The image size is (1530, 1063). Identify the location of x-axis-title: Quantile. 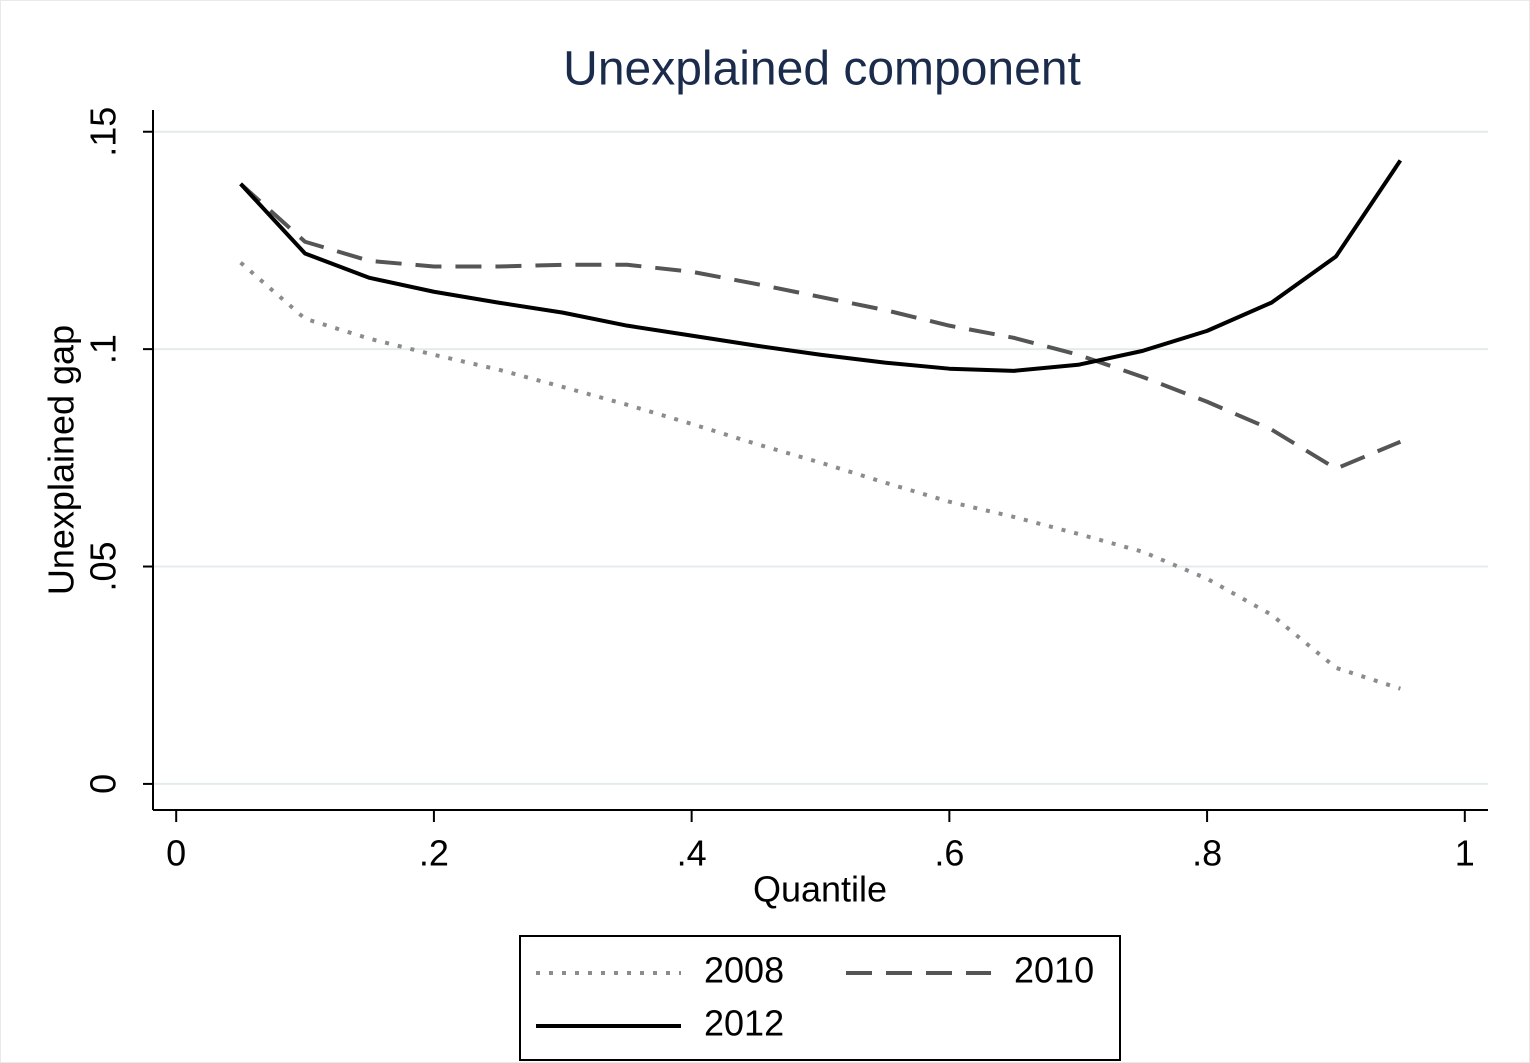
(820, 889).